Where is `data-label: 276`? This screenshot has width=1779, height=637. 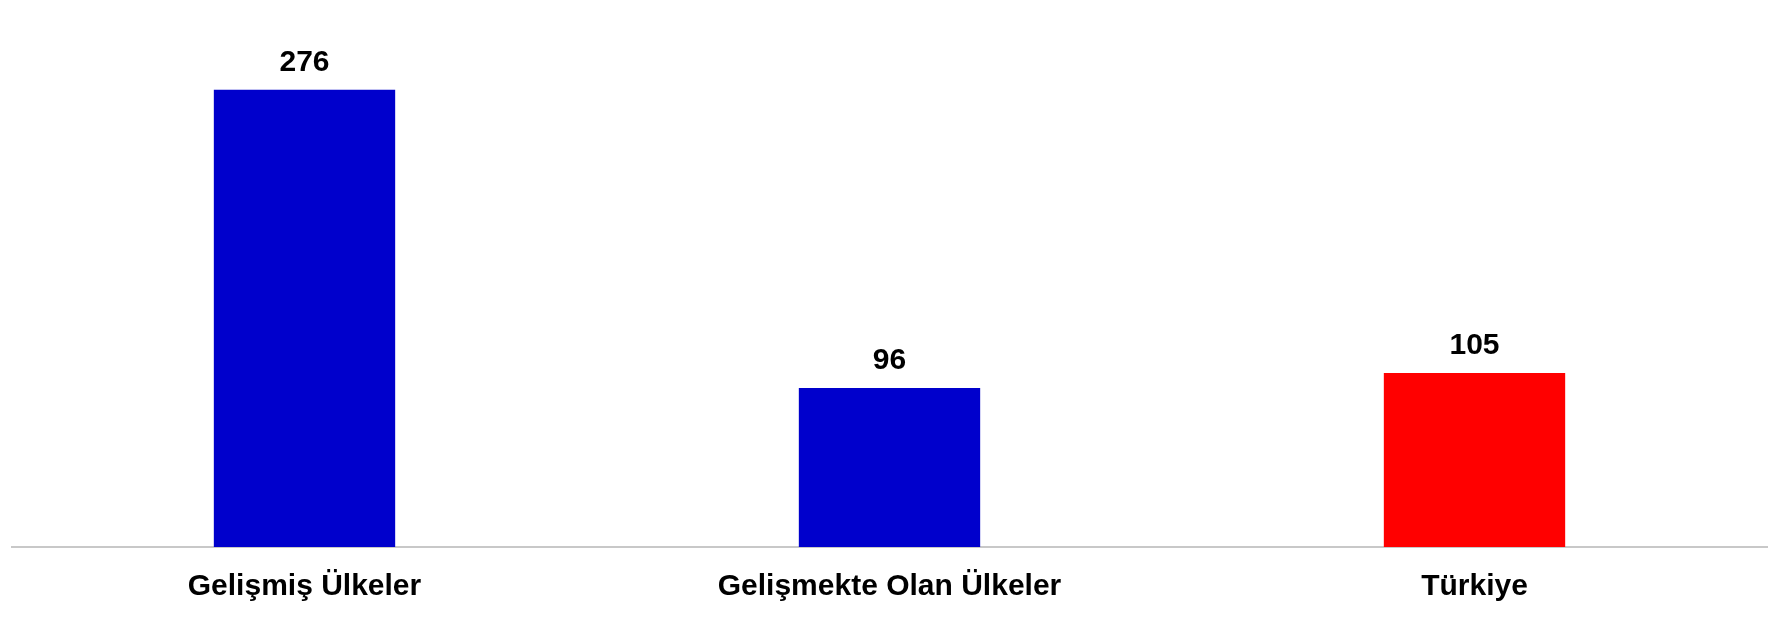
data-label: 276 is located at coordinates (304, 61).